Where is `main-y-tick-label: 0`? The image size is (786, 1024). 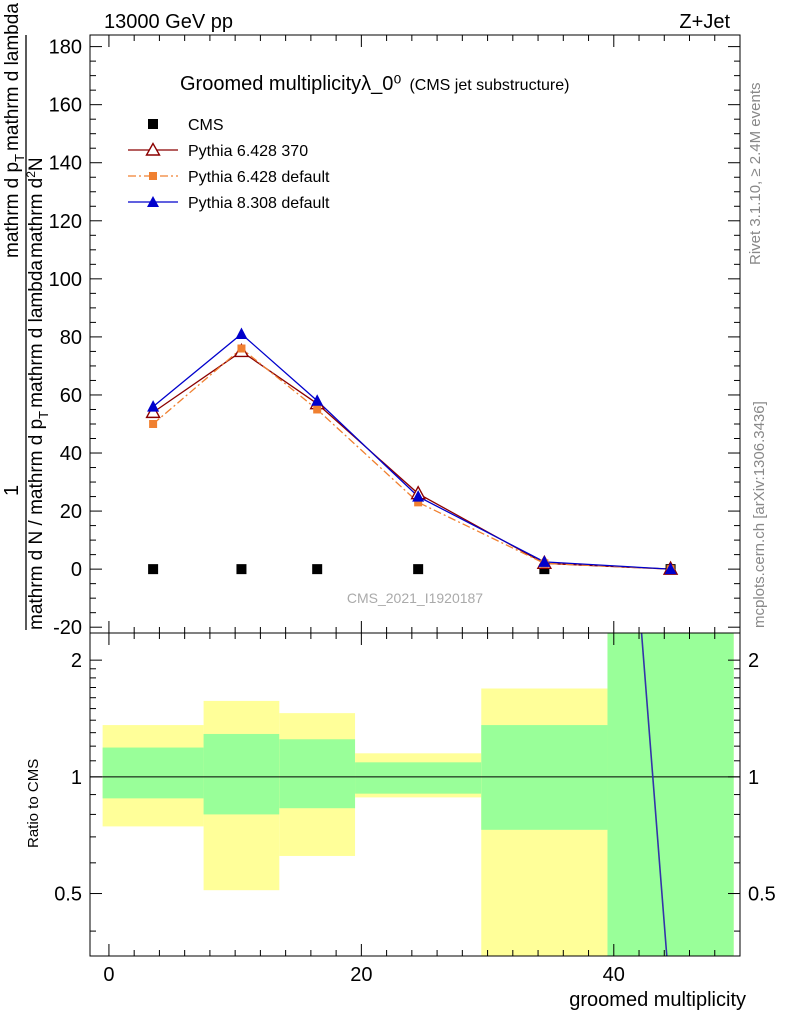 main-y-tick-label: 0 is located at coordinates (76, 570).